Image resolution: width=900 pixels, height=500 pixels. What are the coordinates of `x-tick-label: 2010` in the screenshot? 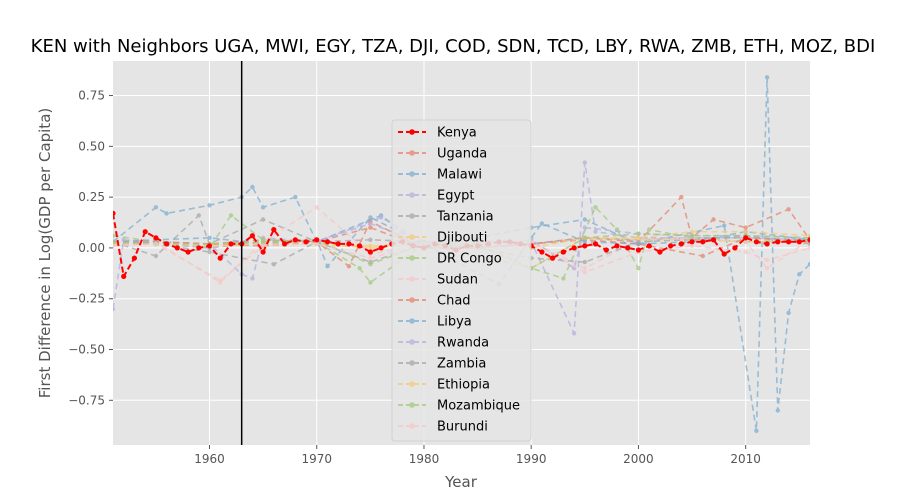 It's located at (745, 459).